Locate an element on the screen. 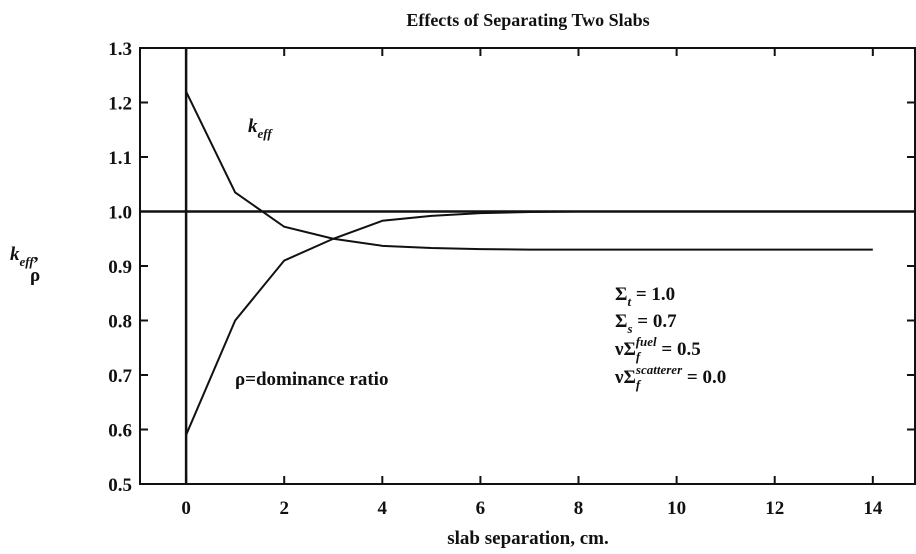  annotation: keff is located at coordinates (260, 128).